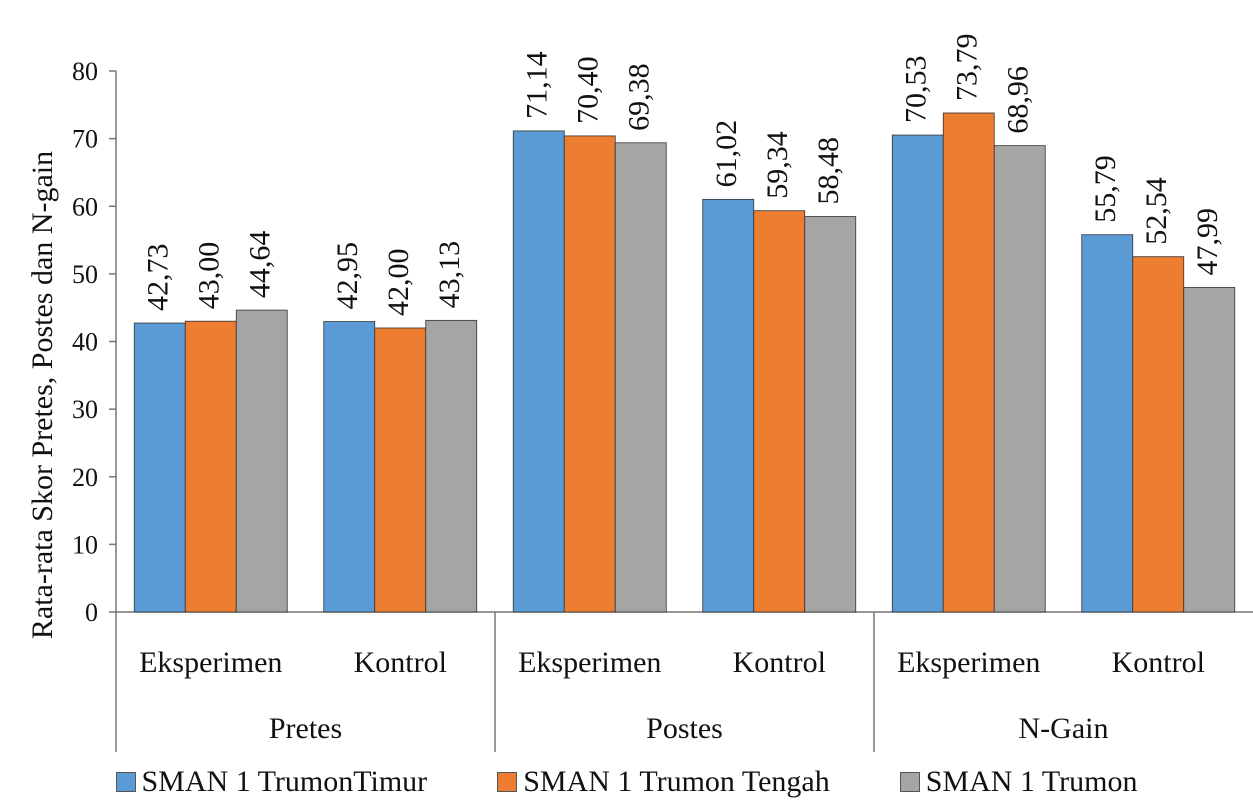 This screenshot has width=1253, height=808. What do you see at coordinates (1156, 211) in the screenshot?
I see `data-label: 52,54` at bounding box center [1156, 211].